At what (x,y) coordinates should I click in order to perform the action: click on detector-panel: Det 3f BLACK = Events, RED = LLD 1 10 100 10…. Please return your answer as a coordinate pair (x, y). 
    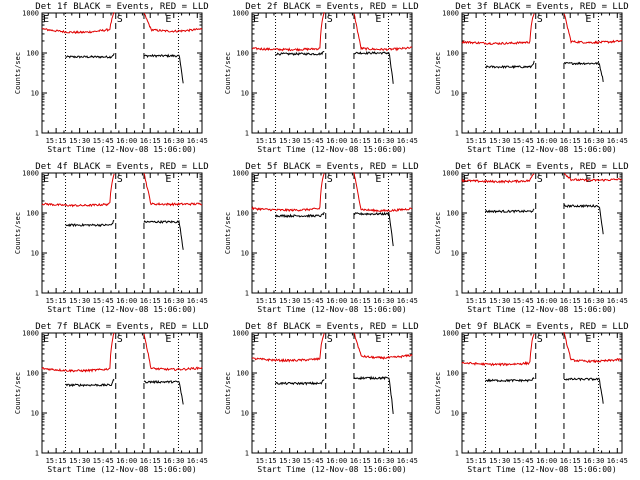
    Looking at the image, I should click on (531, 78).